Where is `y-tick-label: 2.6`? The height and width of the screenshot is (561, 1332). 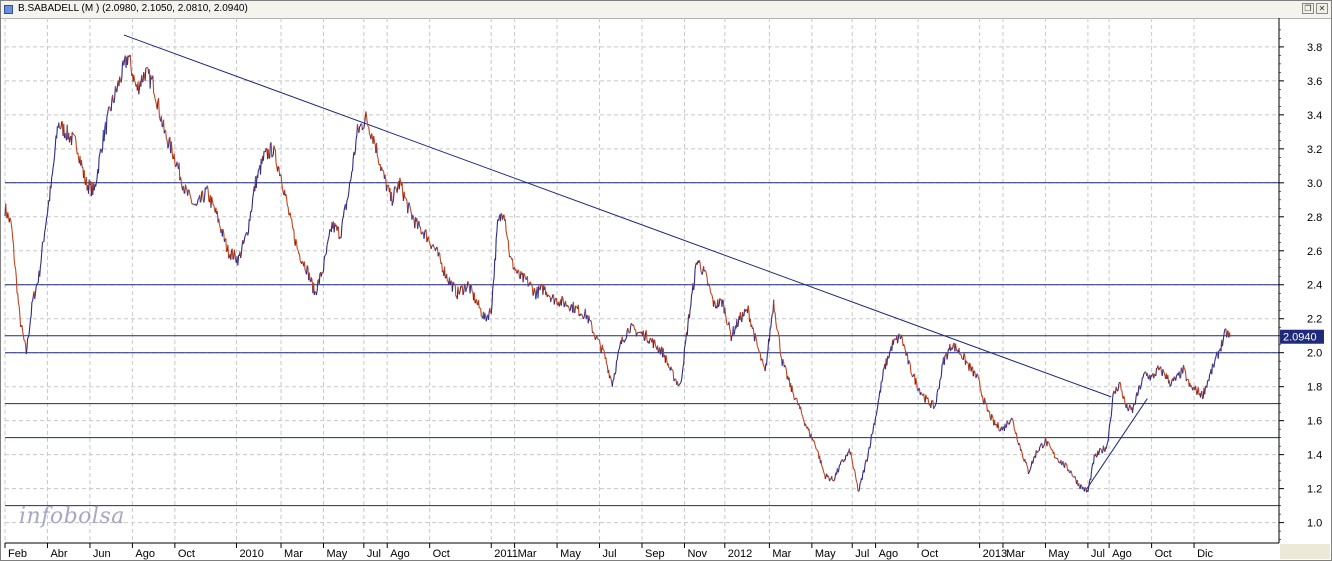 y-tick-label: 2.6 is located at coordinates (1314, 252).